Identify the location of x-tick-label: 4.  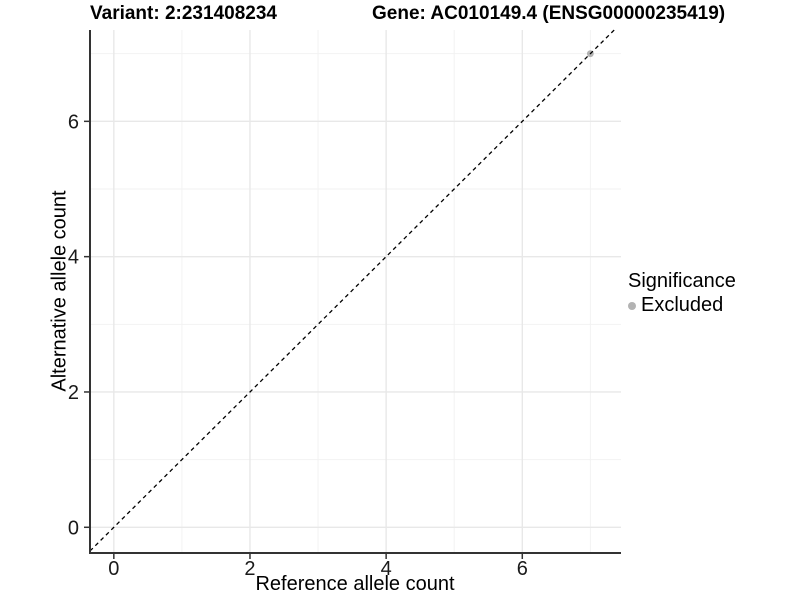
(386, 569).